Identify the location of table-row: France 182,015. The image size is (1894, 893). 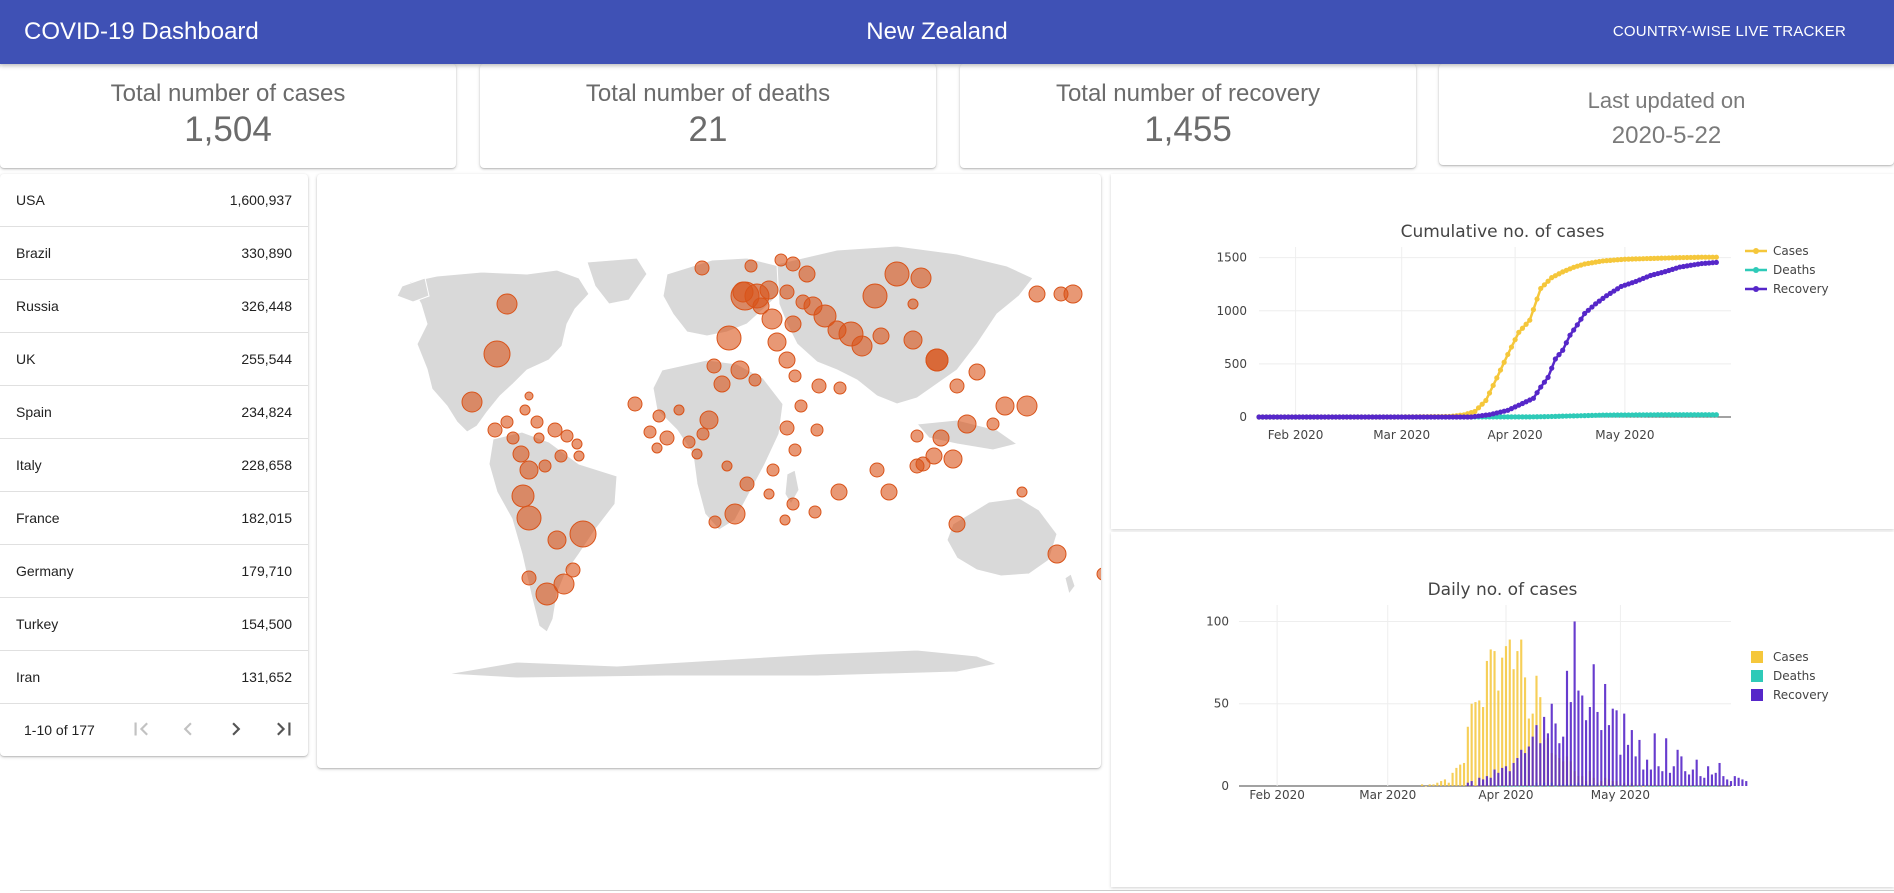
(154, 518).